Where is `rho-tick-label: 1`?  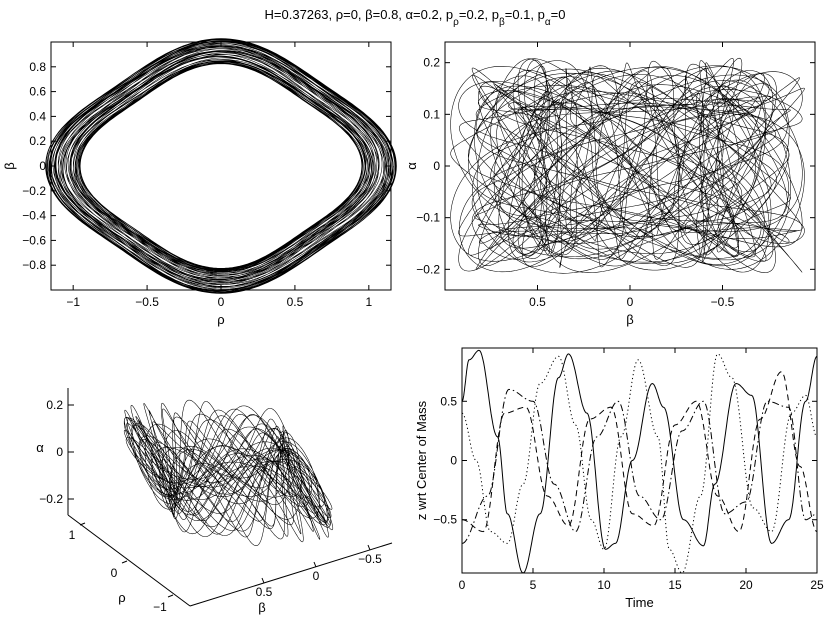 rho-tick-label: 1 is located at coordinates (72, 535).